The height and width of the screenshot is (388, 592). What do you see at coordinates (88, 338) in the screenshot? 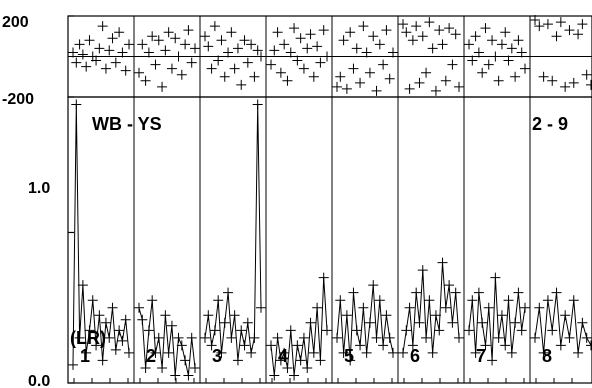
I see `unit-label: (LR)` at bounding box center [88, 338].